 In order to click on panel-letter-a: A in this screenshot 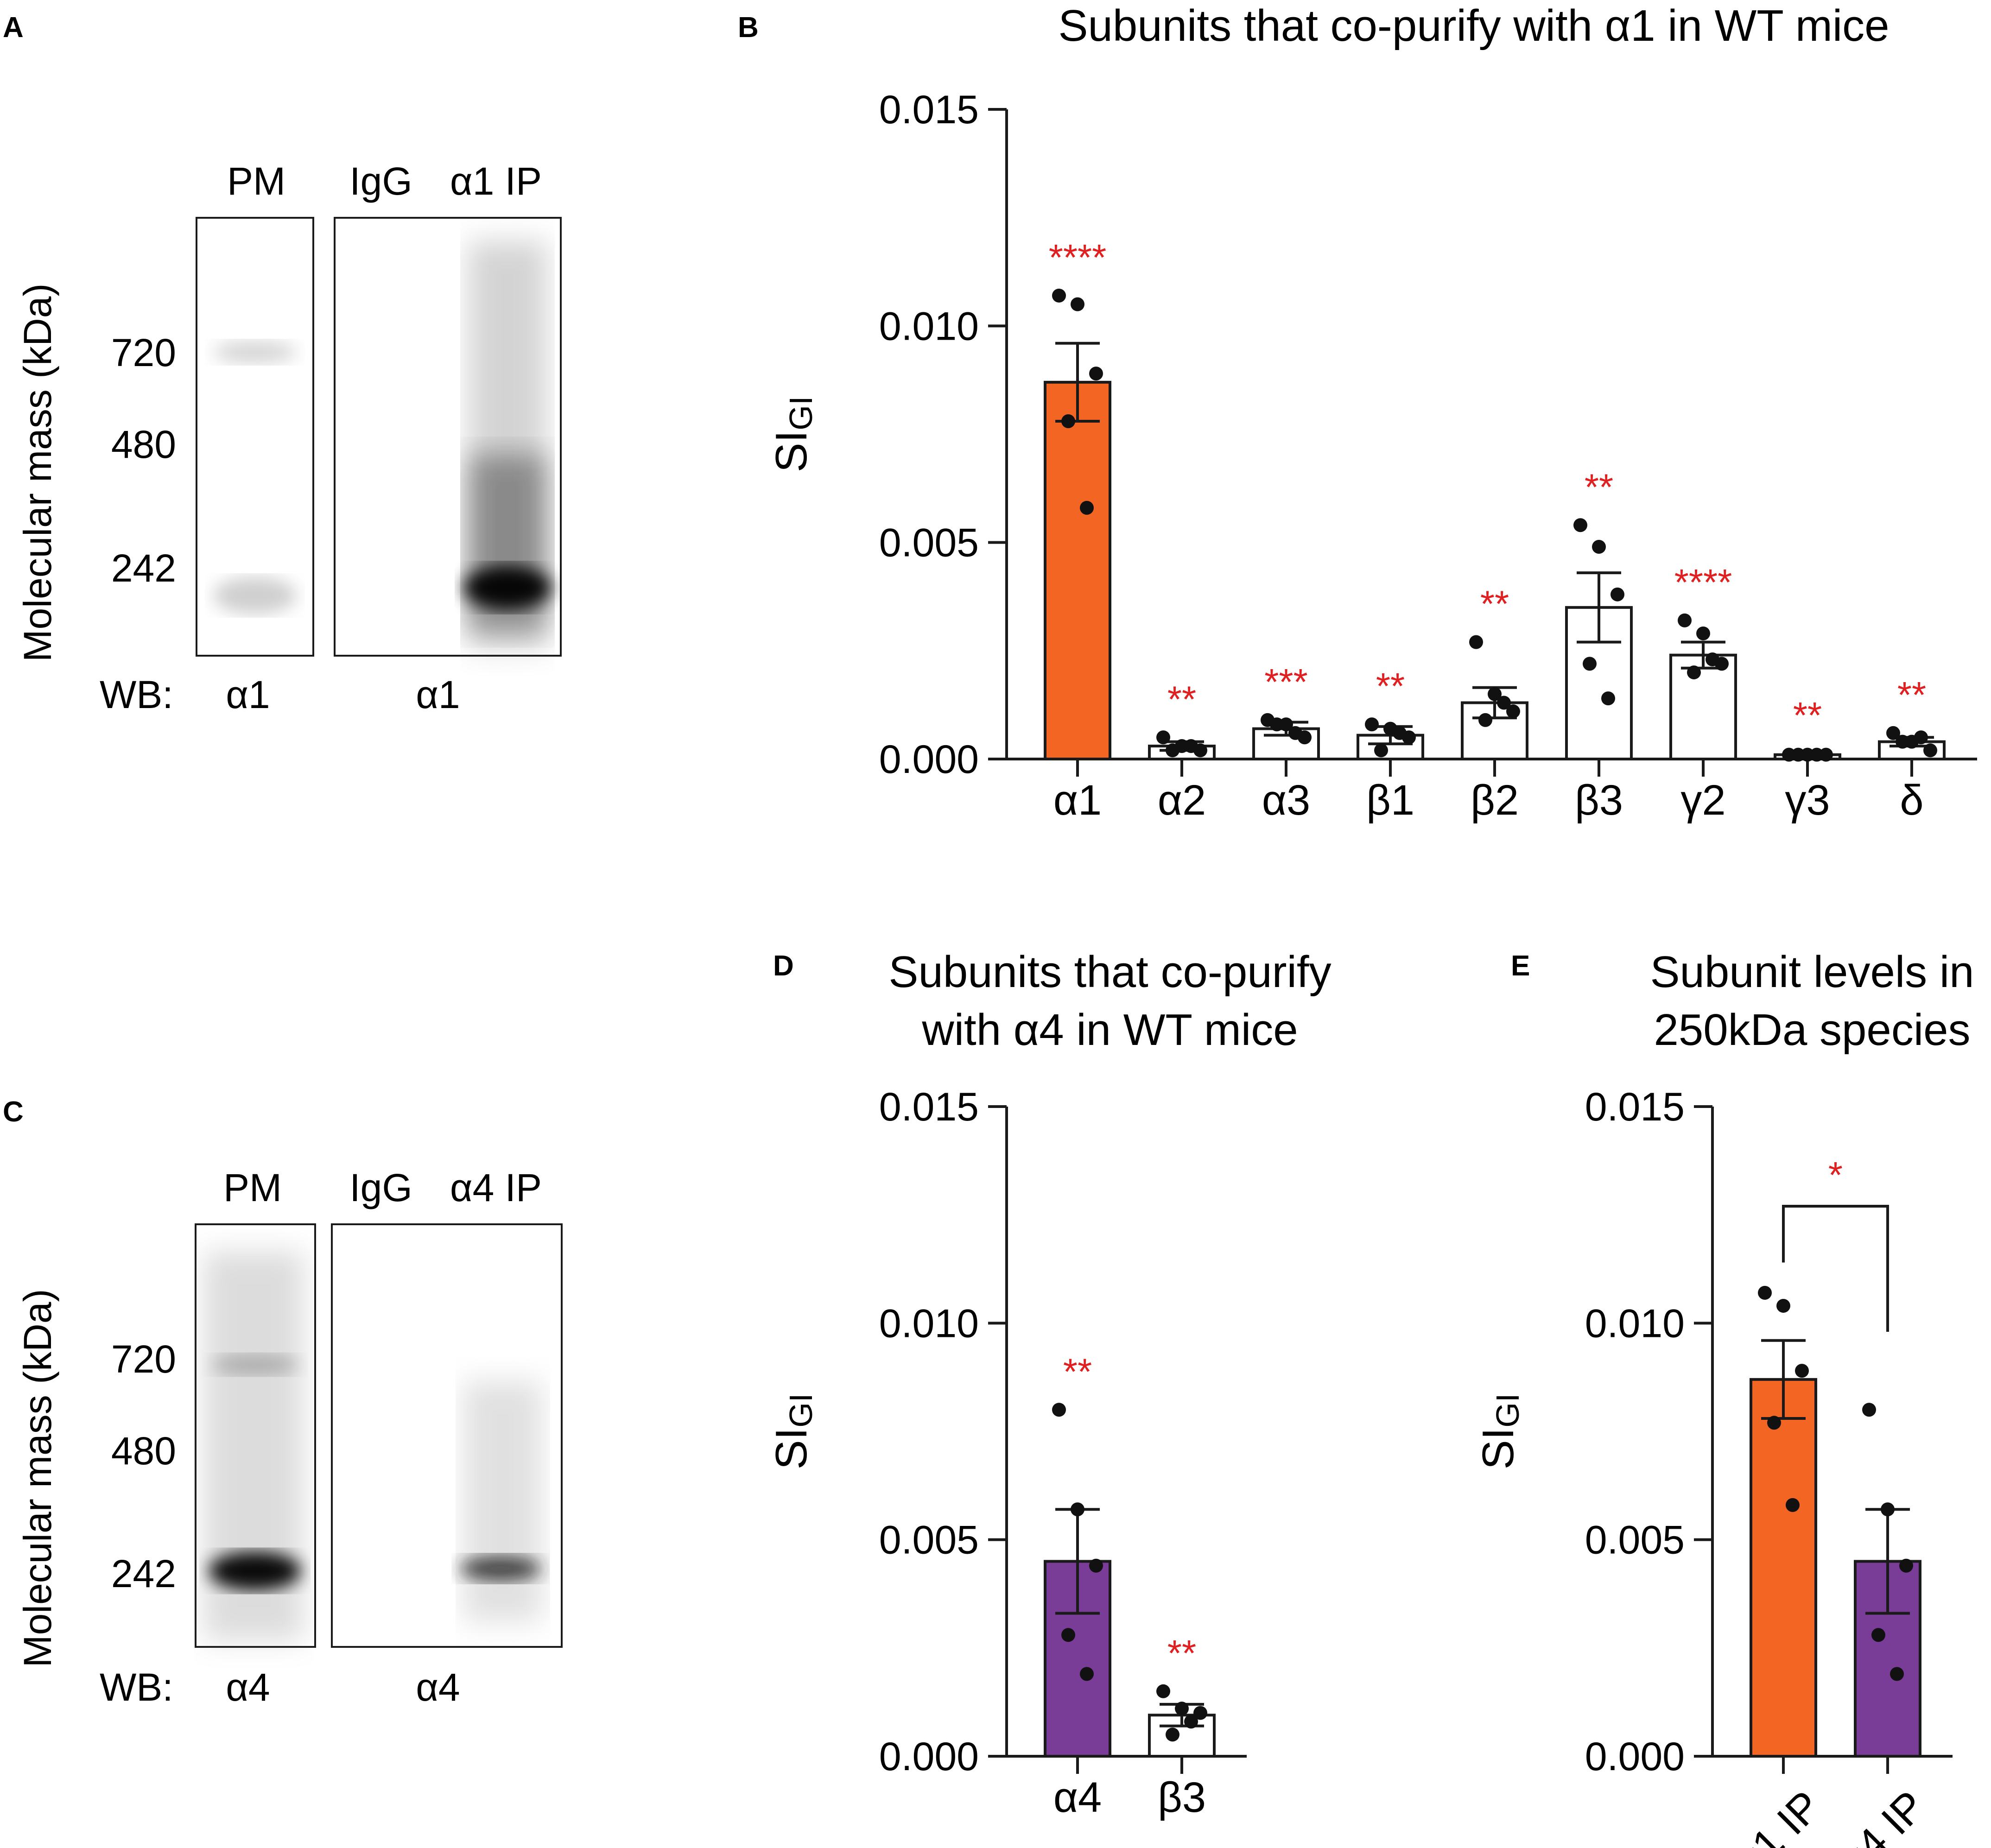, I will do `click(13, 28)`.